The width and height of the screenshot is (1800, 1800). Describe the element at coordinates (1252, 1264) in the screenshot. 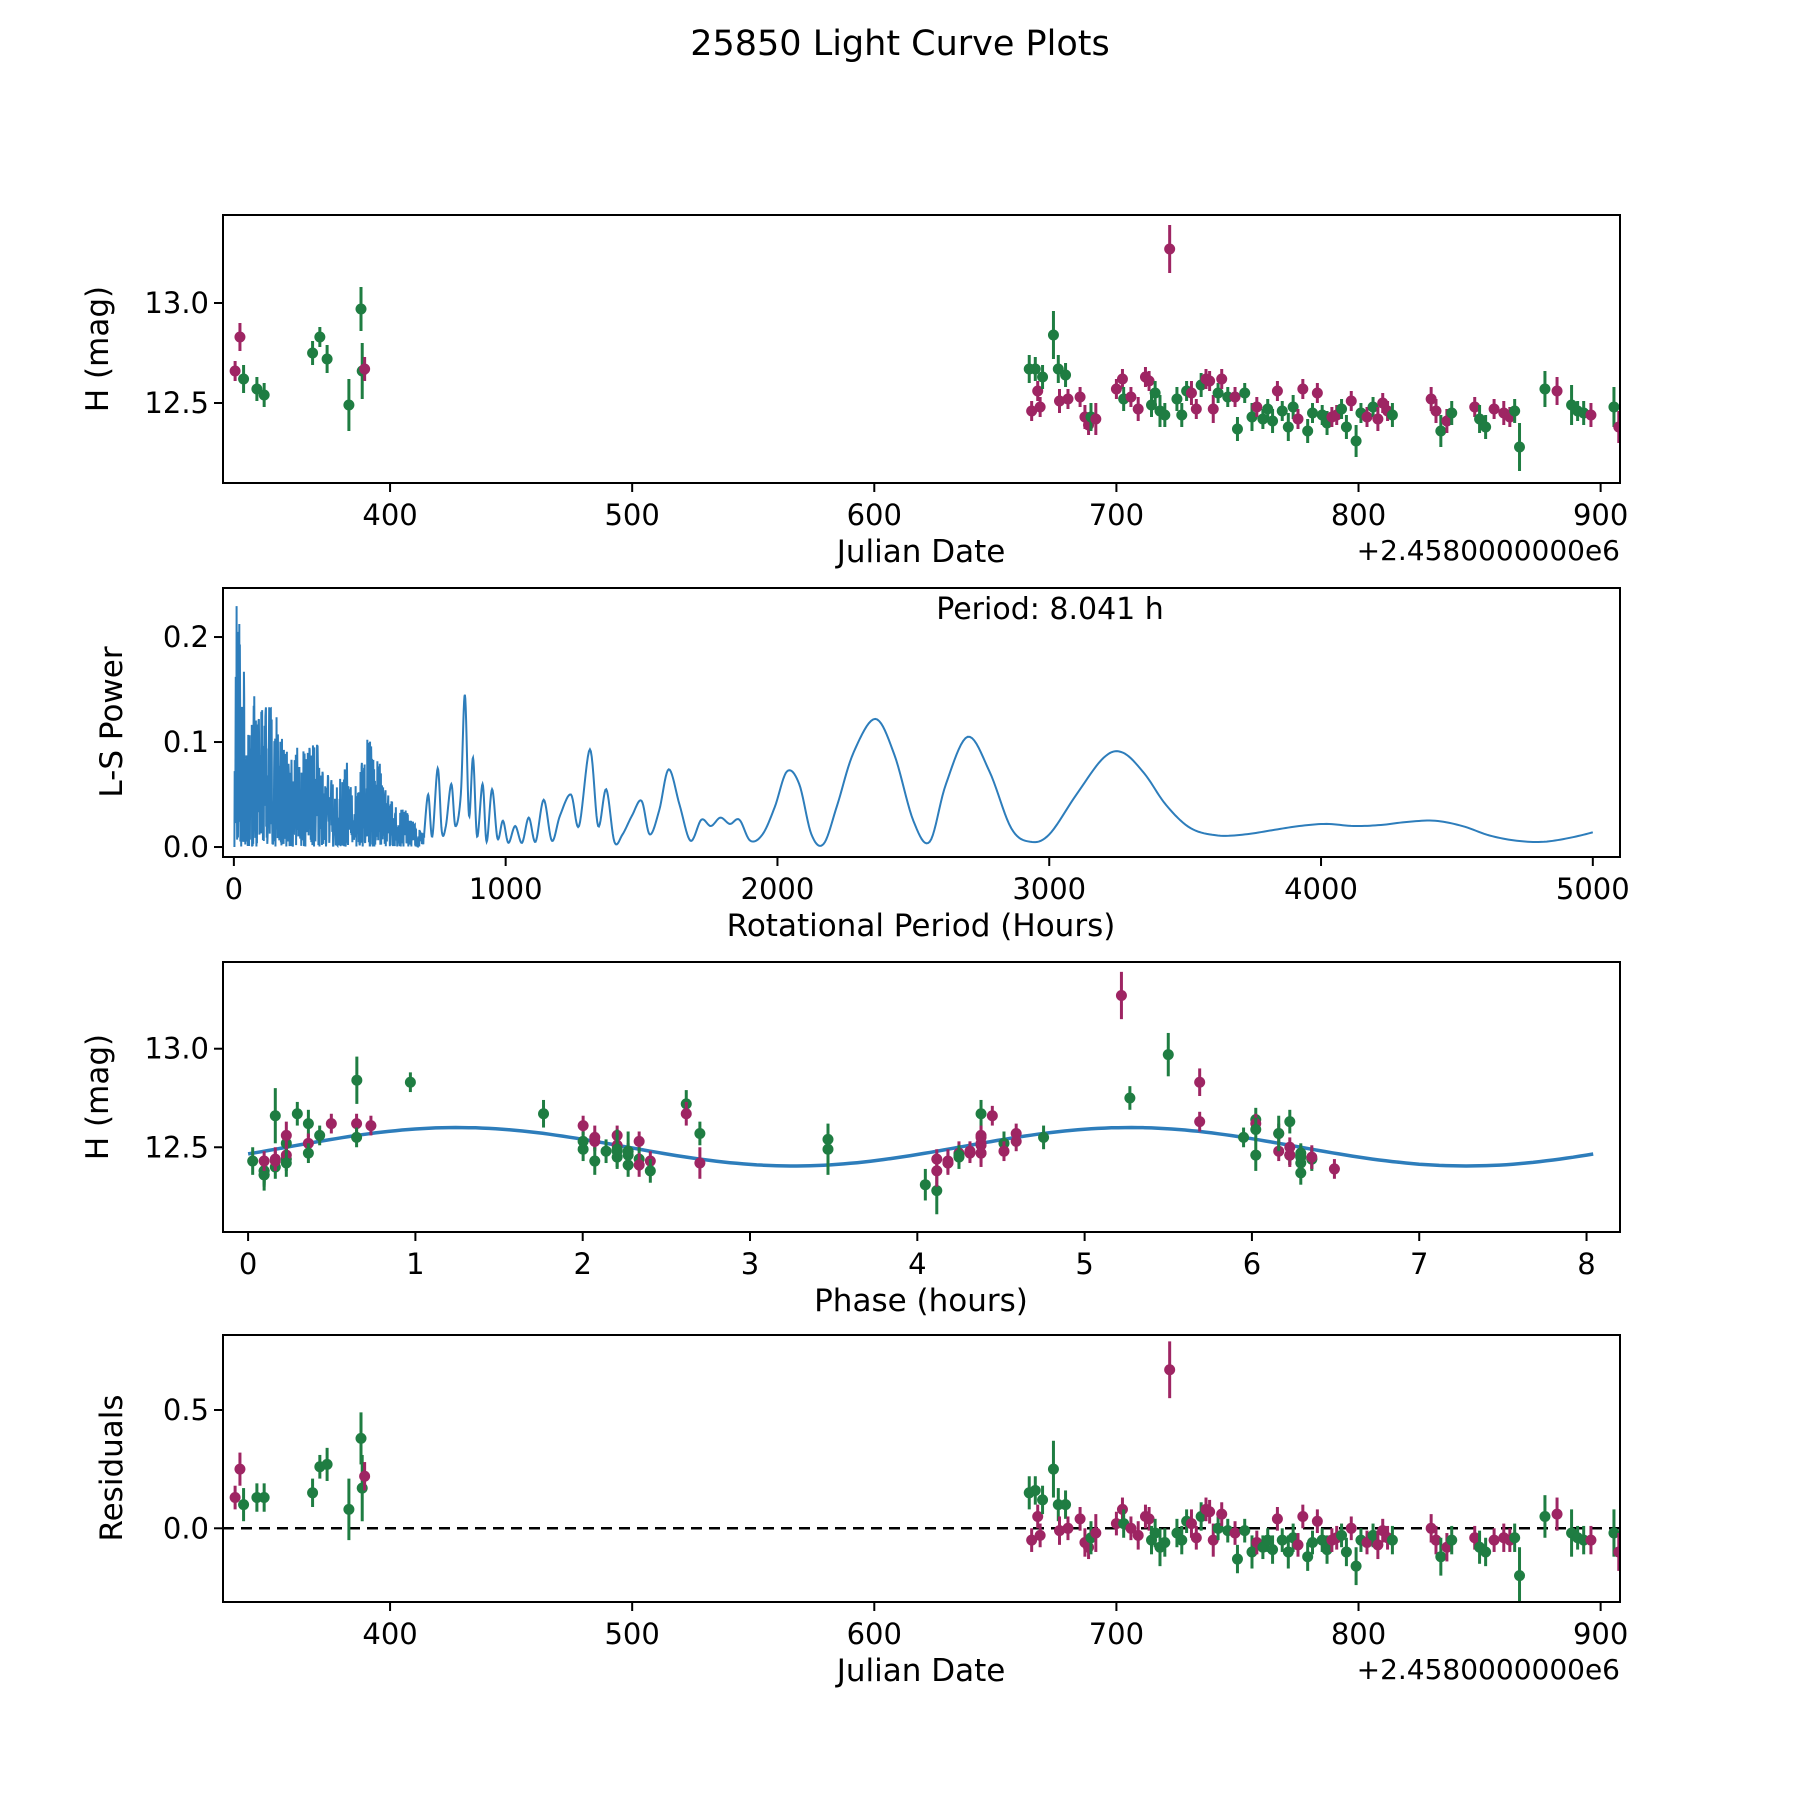

I see `svg-text: 6` at that location.